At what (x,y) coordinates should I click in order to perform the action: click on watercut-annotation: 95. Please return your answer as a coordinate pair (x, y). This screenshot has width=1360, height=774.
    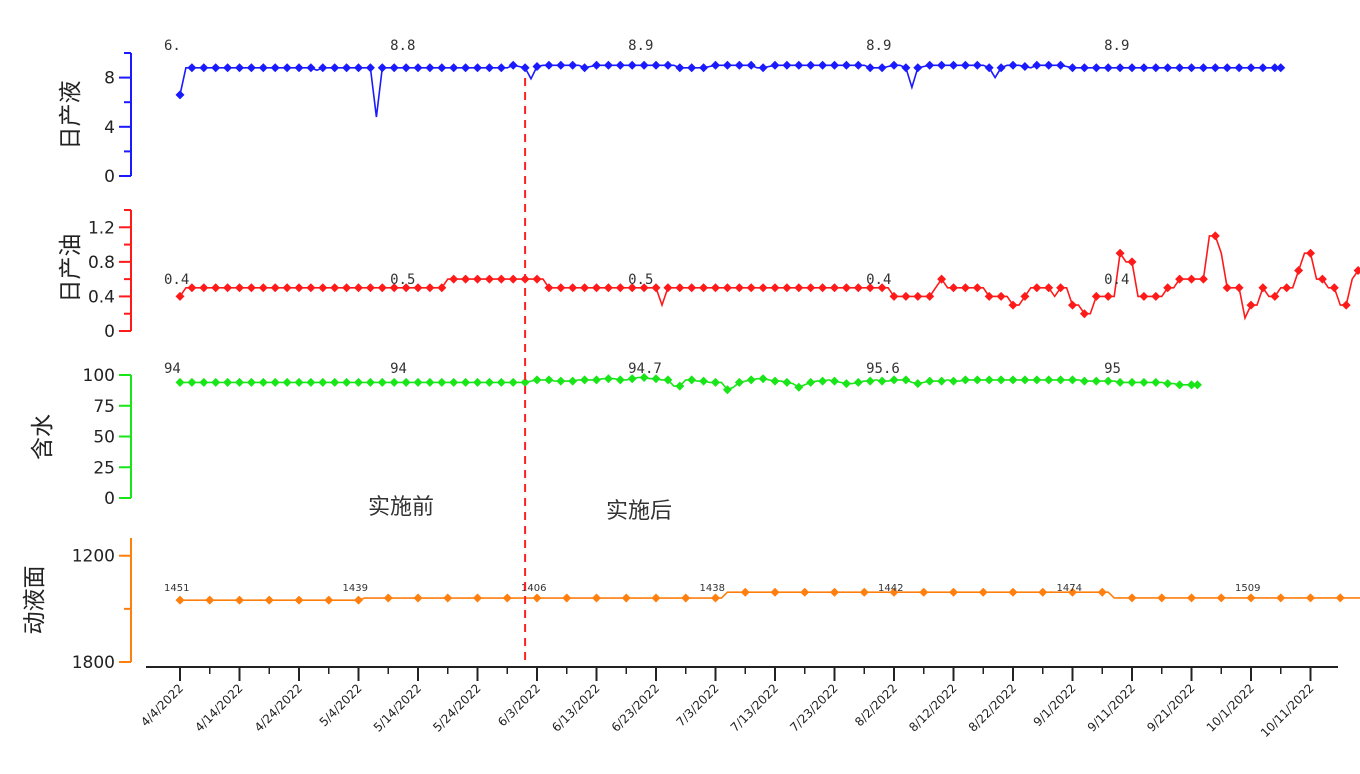
    Looking at the image, I should click on (1112, 369).